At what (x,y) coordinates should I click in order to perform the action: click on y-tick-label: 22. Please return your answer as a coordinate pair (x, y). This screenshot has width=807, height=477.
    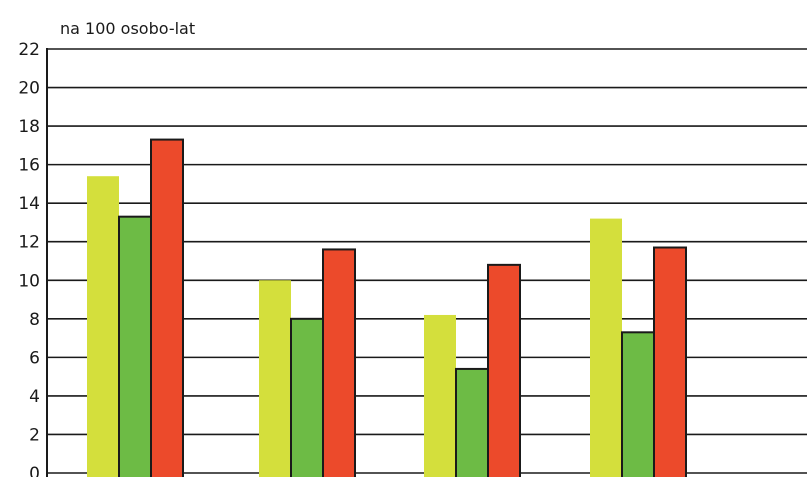
    Looking at the image, I should click on (29, 50).